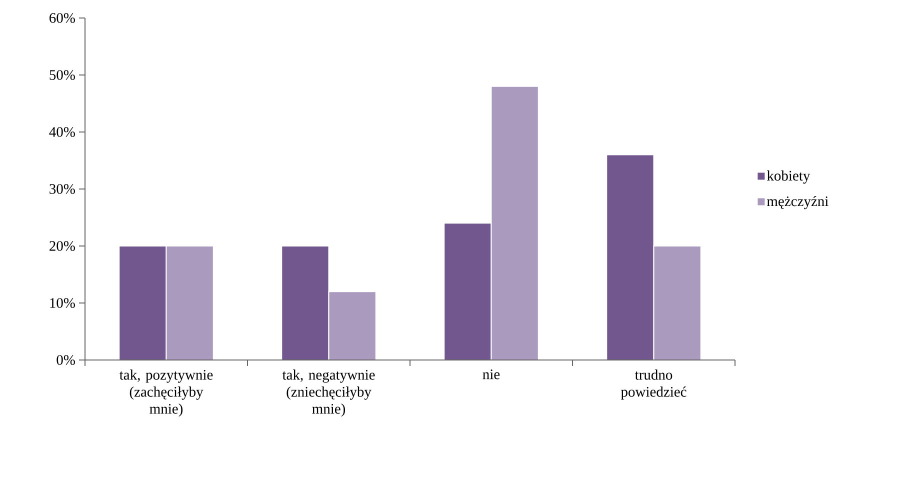 This screenshot has width=918, height=497. I want to click on y-tick-label: 50%, so click(62, 75).